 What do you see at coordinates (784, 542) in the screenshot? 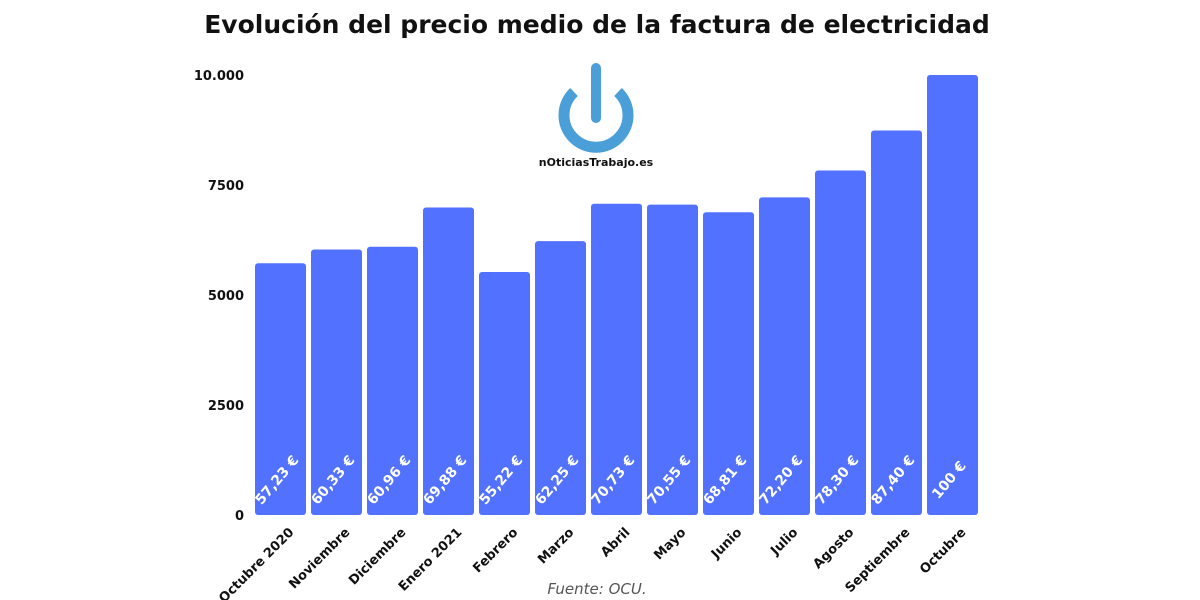
I see `x-tick-label: Julio` at bounding box center [784, 542].